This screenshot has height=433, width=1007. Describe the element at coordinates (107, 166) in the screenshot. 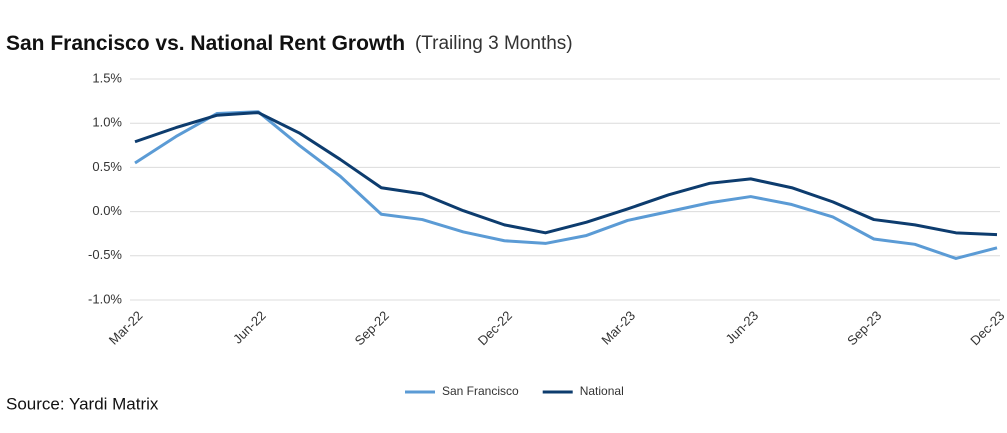

I see `y-tick-label: 0.5%` at that location.